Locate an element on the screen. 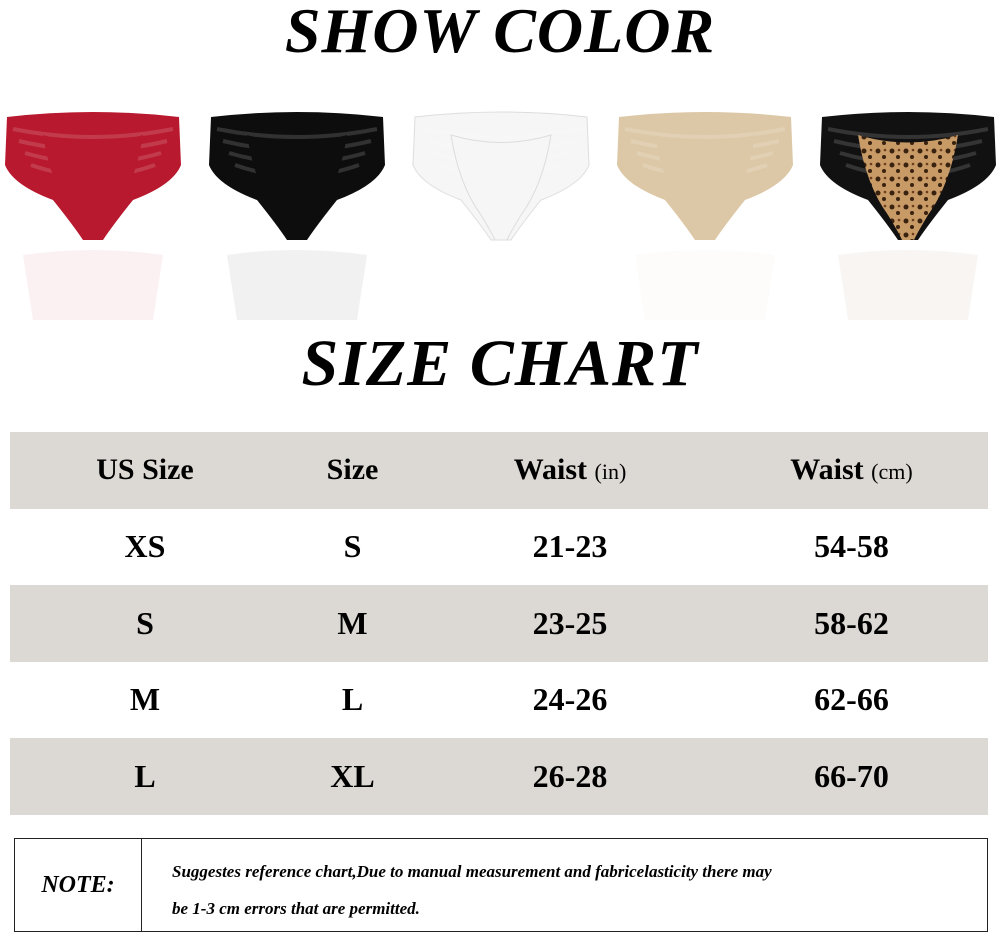 The image size is (1000, 936). product-leopard is located at coordinates (908, 216).